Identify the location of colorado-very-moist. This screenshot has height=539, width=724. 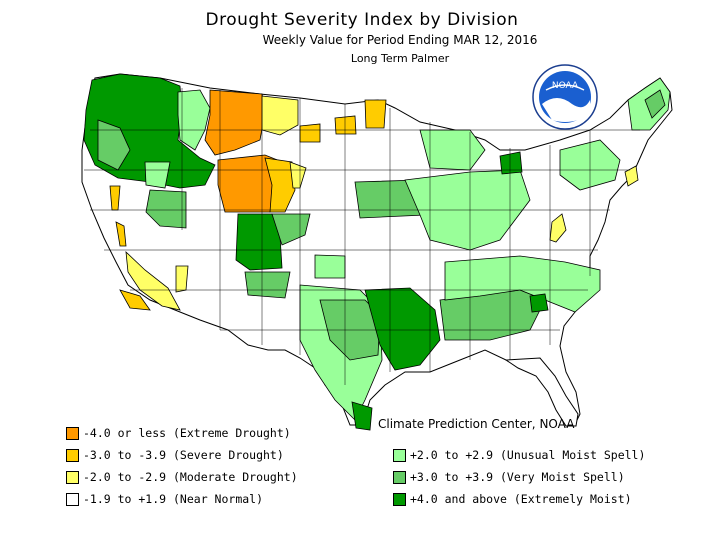
(291, 229).